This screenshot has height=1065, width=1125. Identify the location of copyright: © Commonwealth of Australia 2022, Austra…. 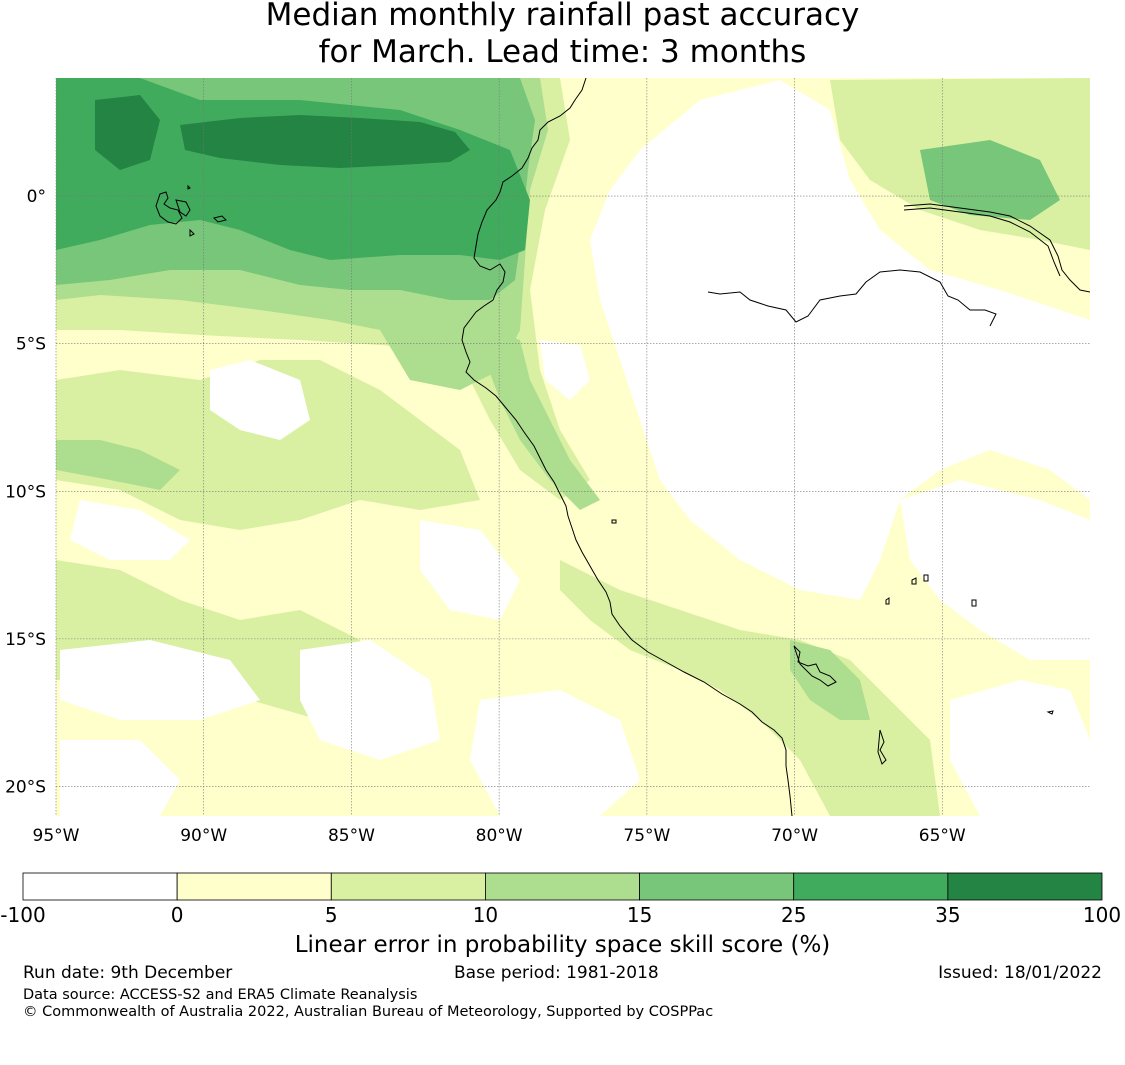
(368, 1012).